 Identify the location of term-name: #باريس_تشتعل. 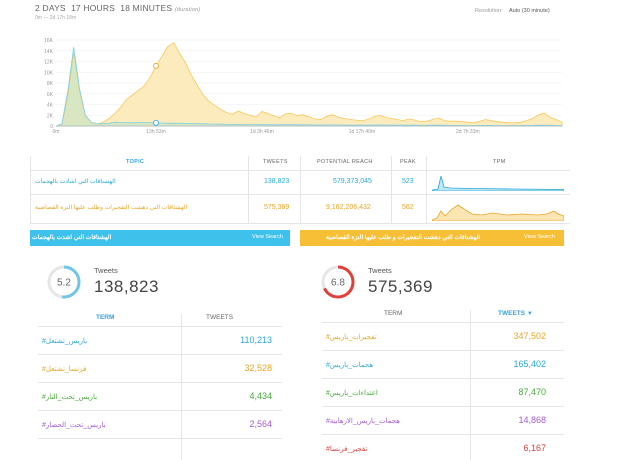
(65, 341).